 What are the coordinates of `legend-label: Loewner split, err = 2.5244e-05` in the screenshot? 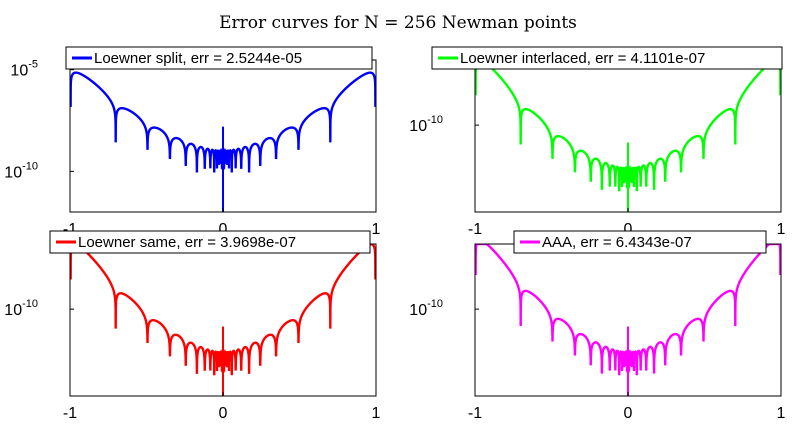 It's located at (198, 58).